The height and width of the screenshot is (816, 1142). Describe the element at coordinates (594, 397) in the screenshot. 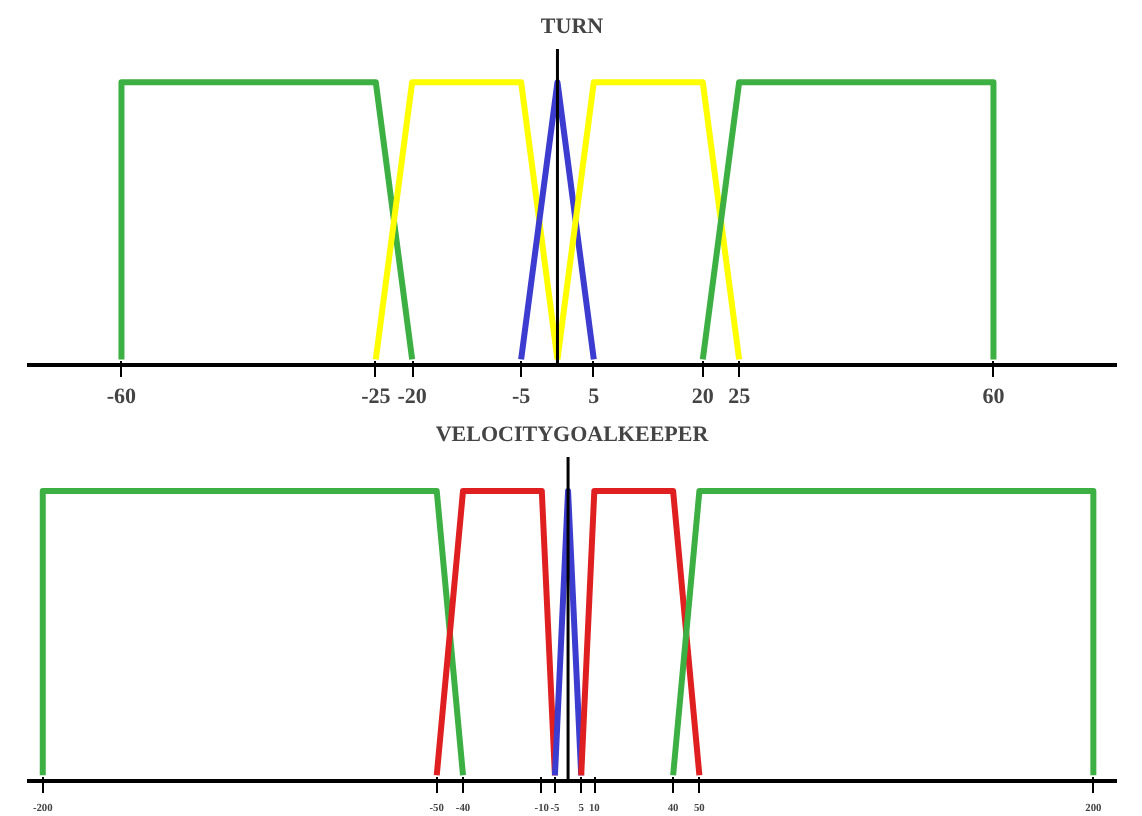

I see `x-tick-label: 5` at that location.